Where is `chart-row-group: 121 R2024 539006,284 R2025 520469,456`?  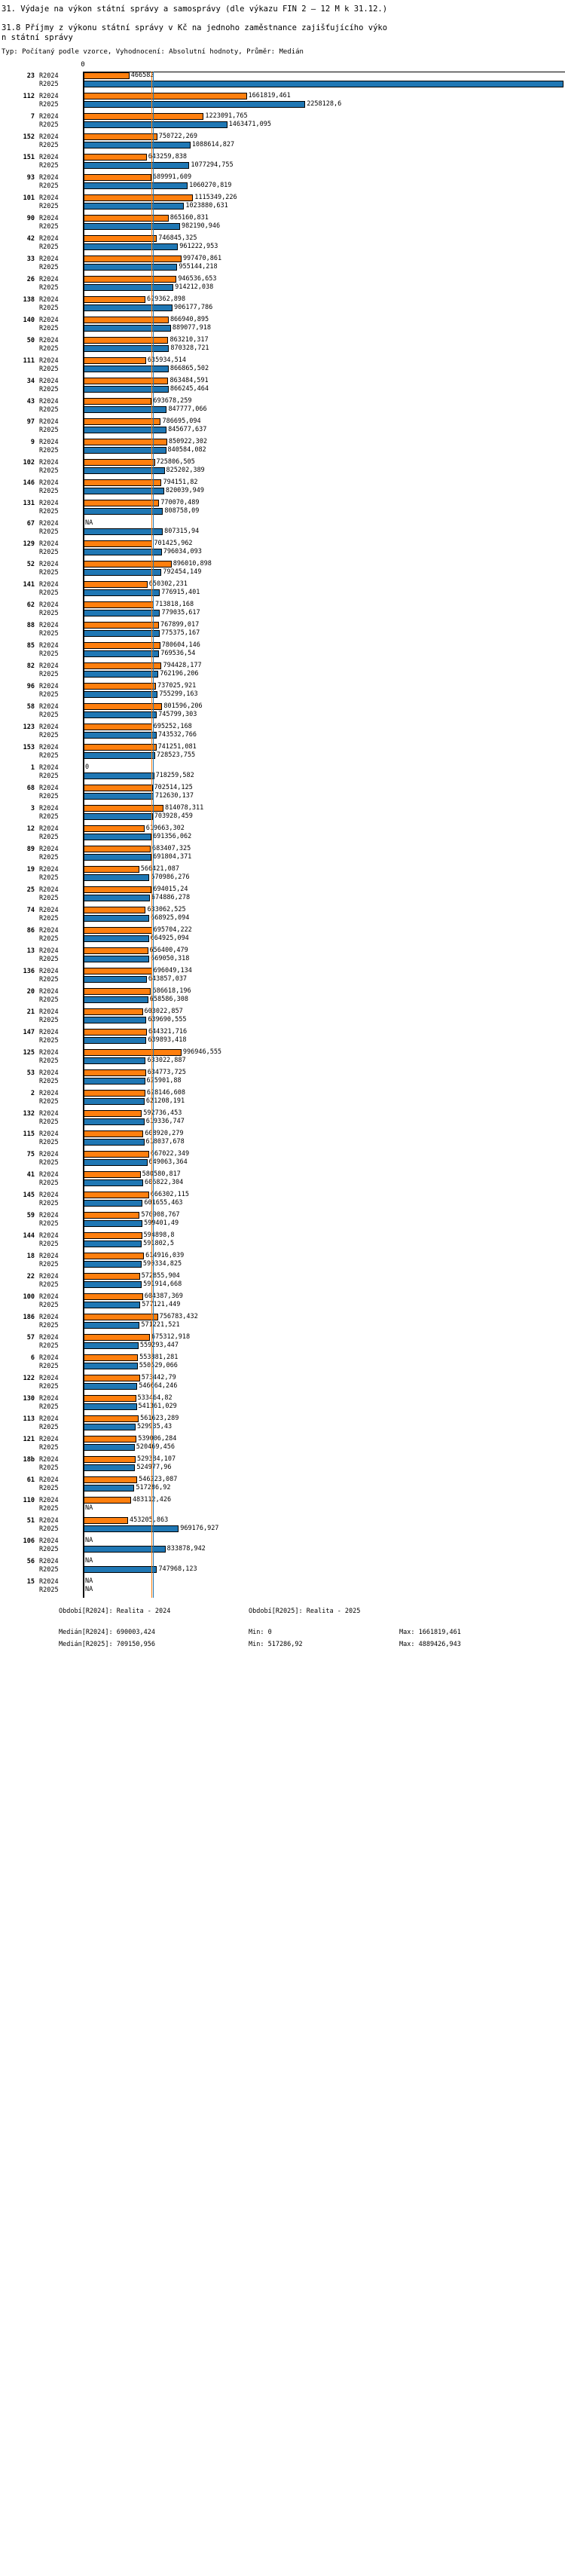
chart-row-group: 121 R2024 539006,284 R2025 520469,456 is located at coordinates (282, 1445).